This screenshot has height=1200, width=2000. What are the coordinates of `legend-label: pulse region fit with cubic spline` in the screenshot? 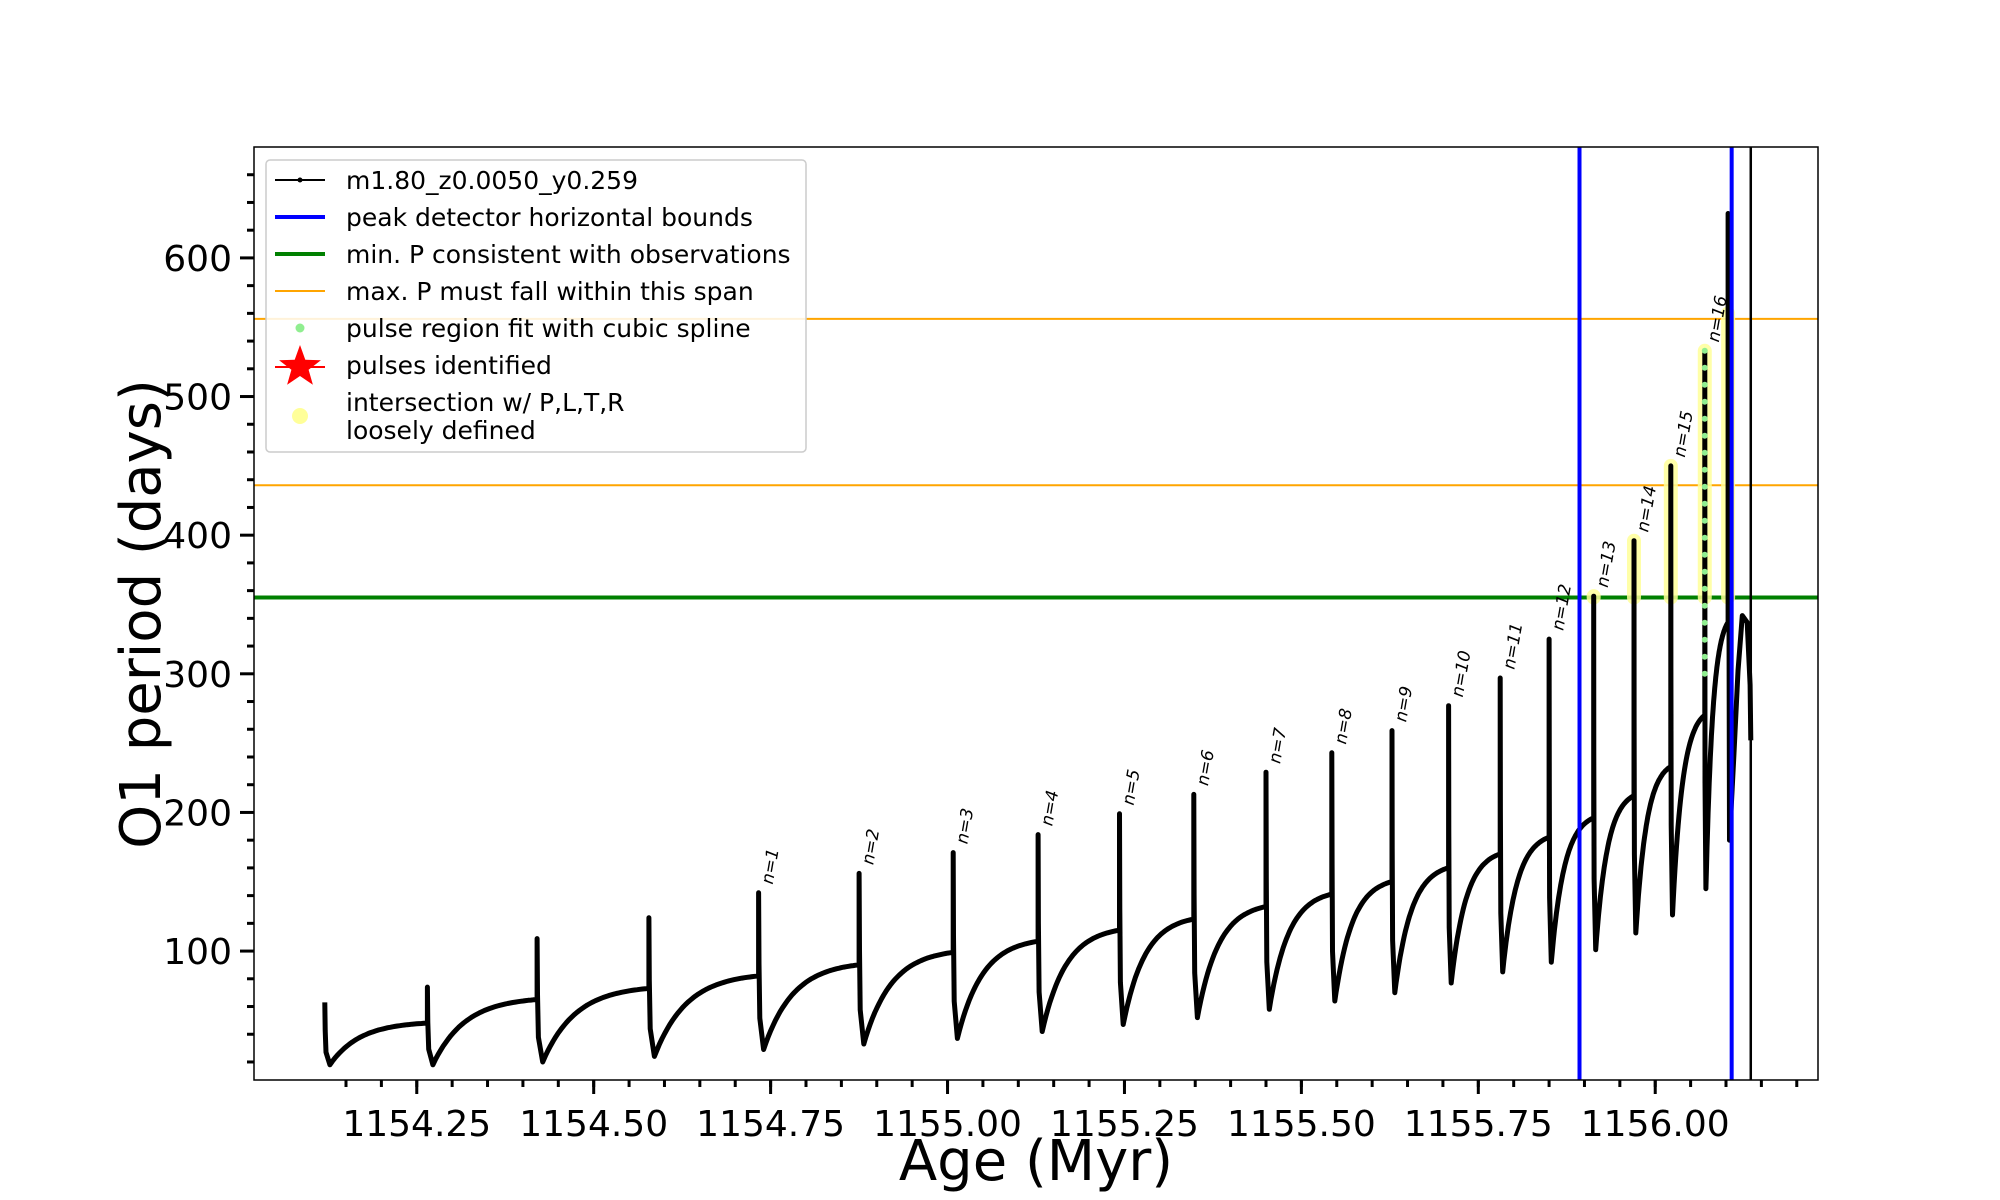 It's located at (548, 328).